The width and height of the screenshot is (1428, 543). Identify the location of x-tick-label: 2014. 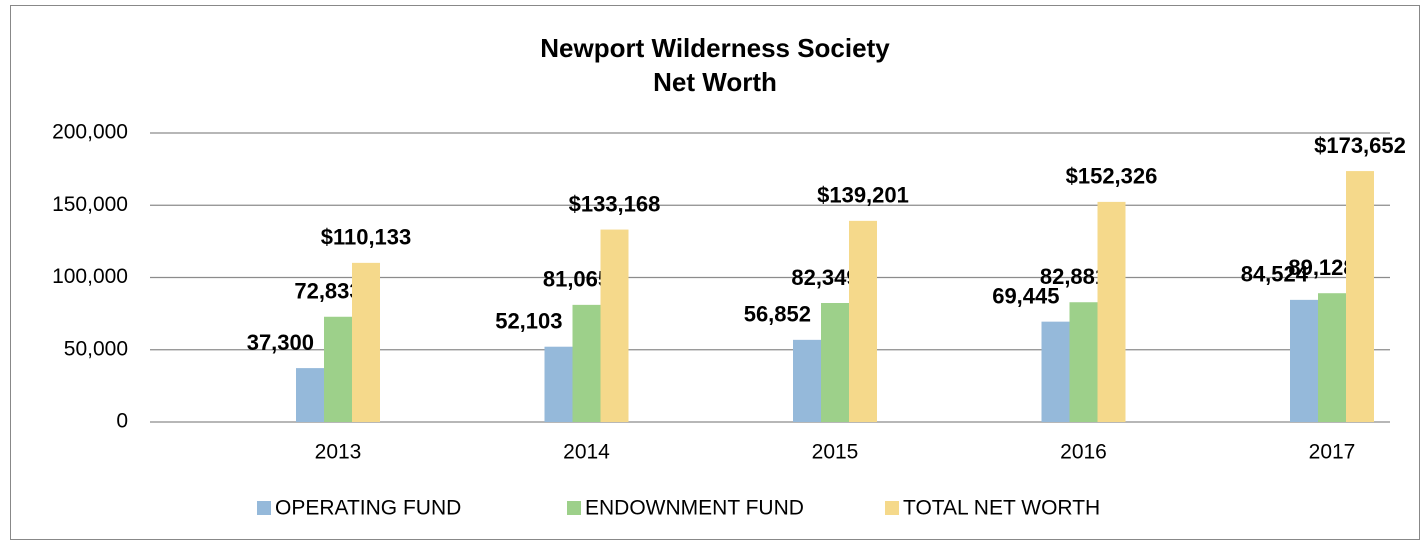
(586, 452).